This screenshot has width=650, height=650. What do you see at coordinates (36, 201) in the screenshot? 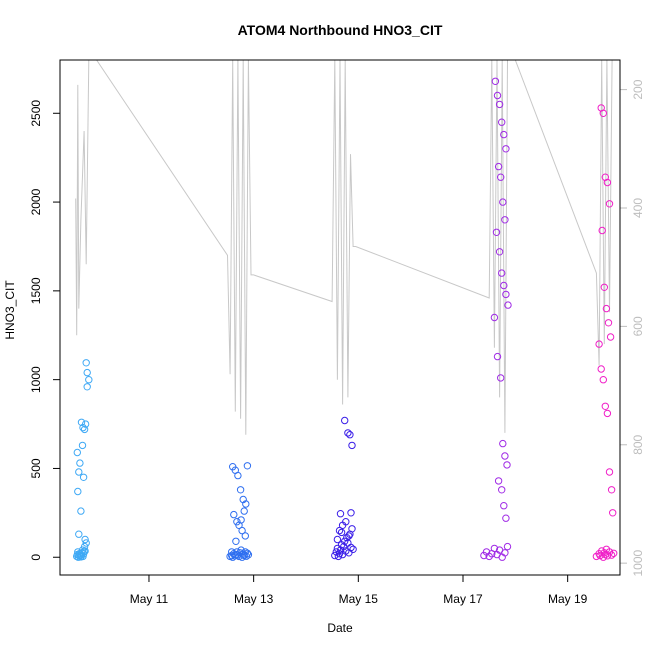
I see `y-tick-label: 2000` at bounding box center [36, 201].